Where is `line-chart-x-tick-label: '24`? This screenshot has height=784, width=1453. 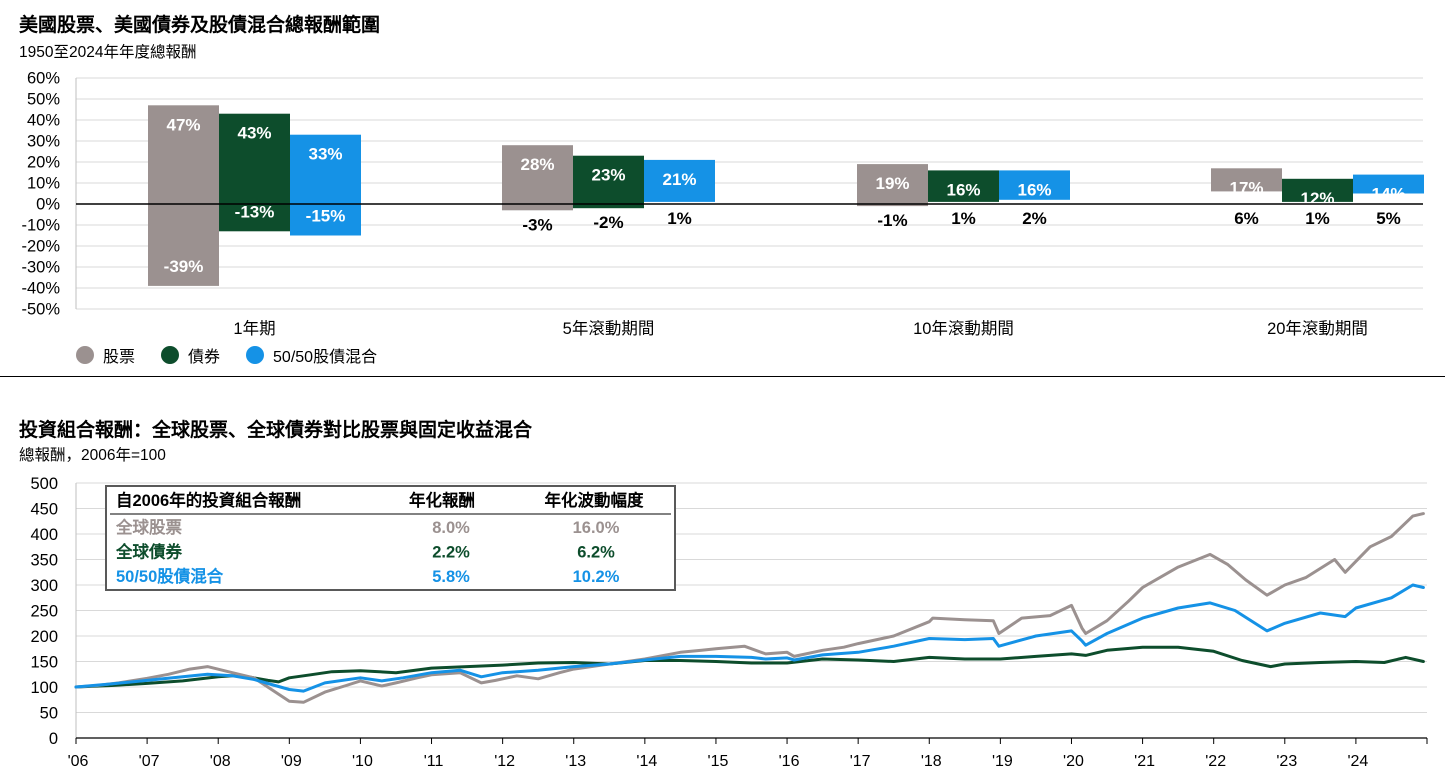 line-chart-x-tick-label: '24 is located at coordinates (1357, 761).